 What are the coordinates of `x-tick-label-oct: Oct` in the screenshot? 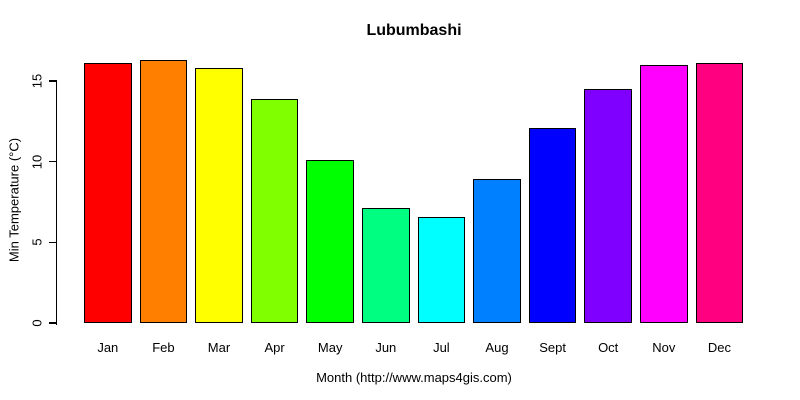 It's located at (608, 347).